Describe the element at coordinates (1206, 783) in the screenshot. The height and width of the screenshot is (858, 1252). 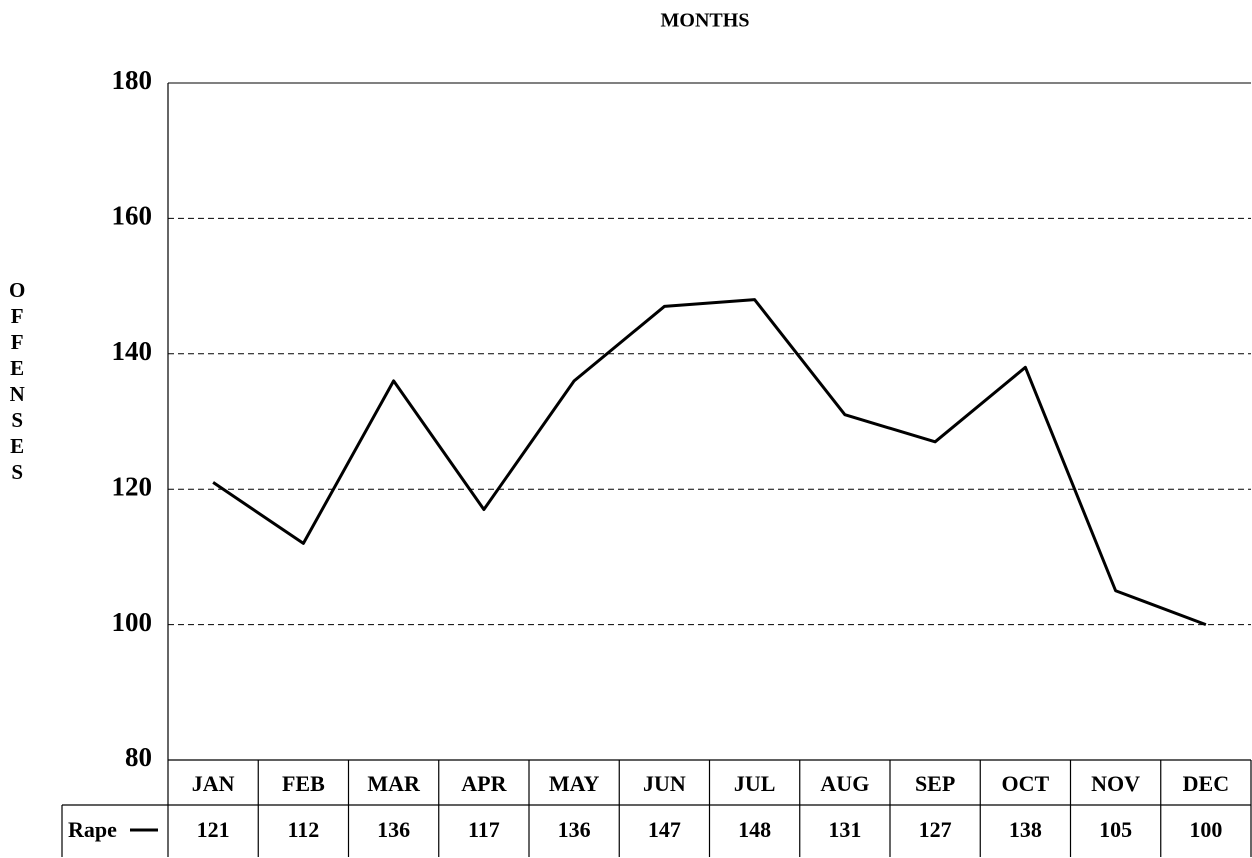
I see `x-tick-label: DEC` at that location.